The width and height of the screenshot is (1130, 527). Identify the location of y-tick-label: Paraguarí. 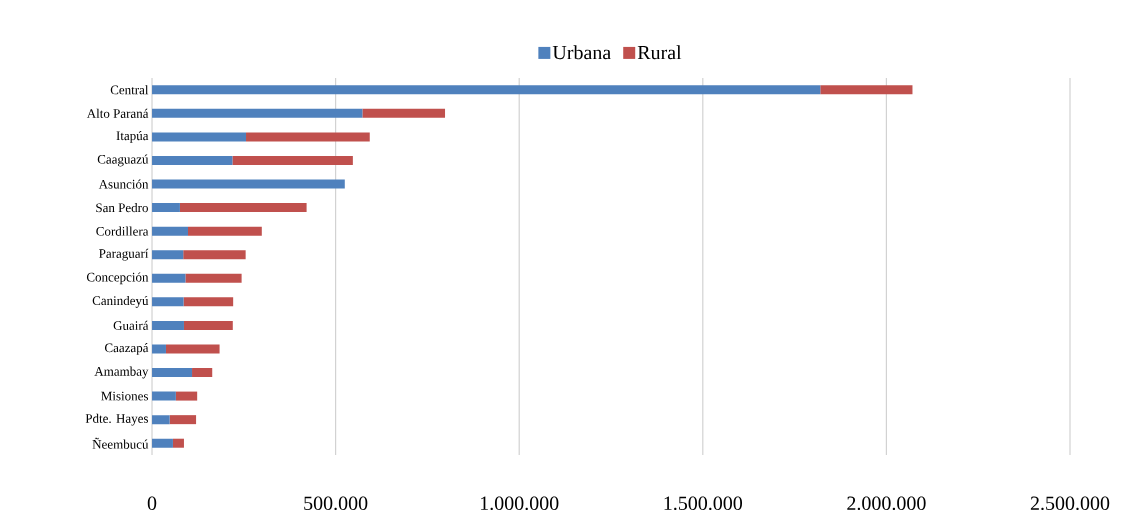
(124, 254).